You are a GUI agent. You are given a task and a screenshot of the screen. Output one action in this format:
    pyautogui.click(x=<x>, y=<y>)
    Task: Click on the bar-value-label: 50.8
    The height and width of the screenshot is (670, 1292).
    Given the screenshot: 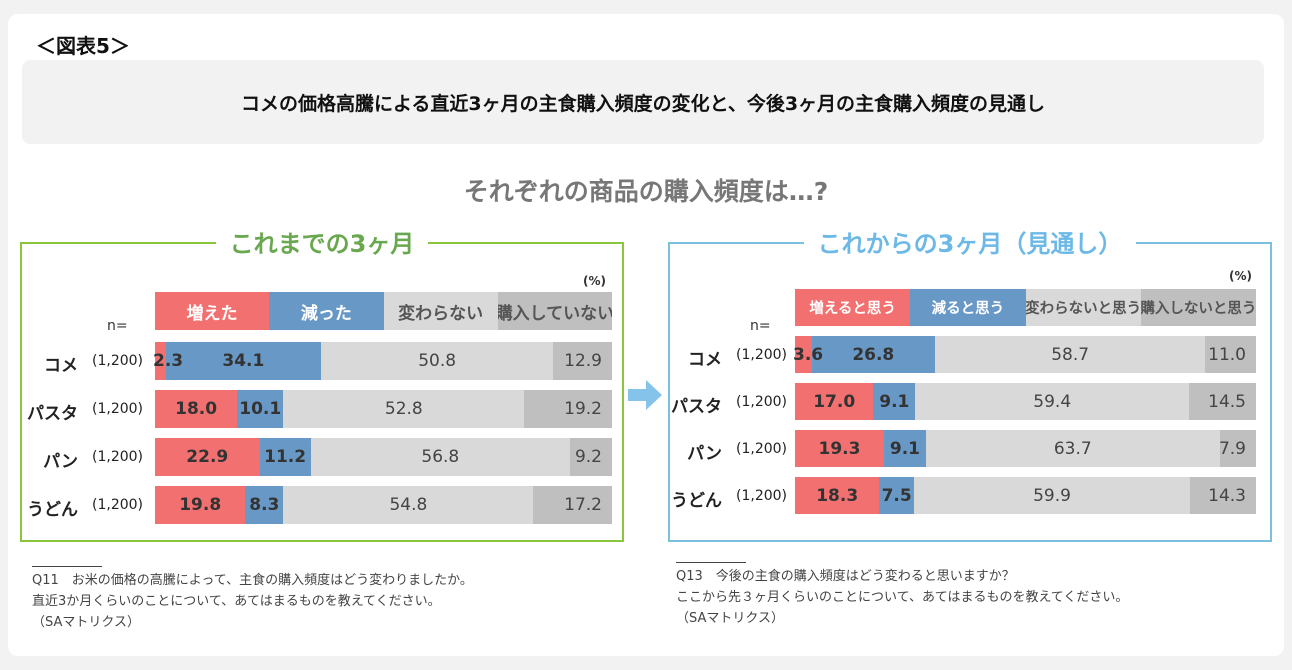 What is the action you would take?
    pyautogui.click(x=437, y=361)
    